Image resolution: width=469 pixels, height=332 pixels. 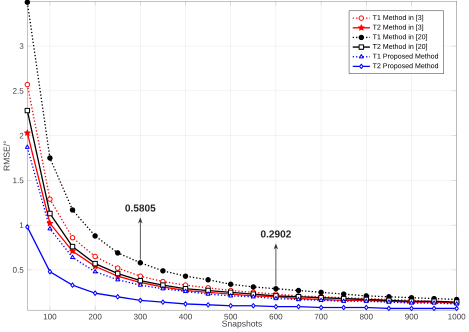 I want to click on y-axis-title: RMSE/°, so click(x=6, y=155).